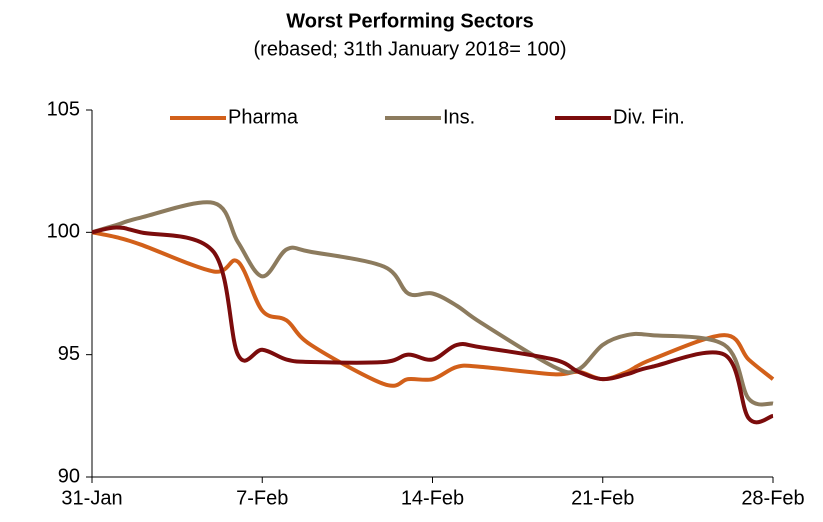 This screenshot has width=823, height=522. What do you see at coordinates (409, 21) in the screenshot?
I see `chart-title: Worst Performing Sectors` at bounding box center [409, 21].